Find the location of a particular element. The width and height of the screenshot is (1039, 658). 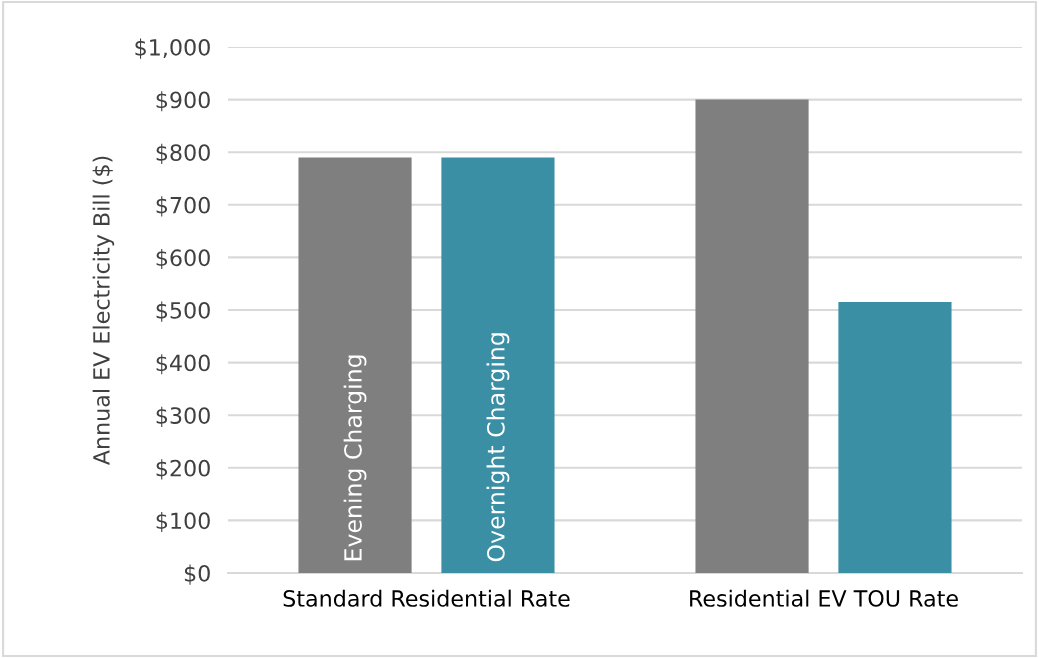

y-tick-label: $500 is located at coordinates (183, 311).